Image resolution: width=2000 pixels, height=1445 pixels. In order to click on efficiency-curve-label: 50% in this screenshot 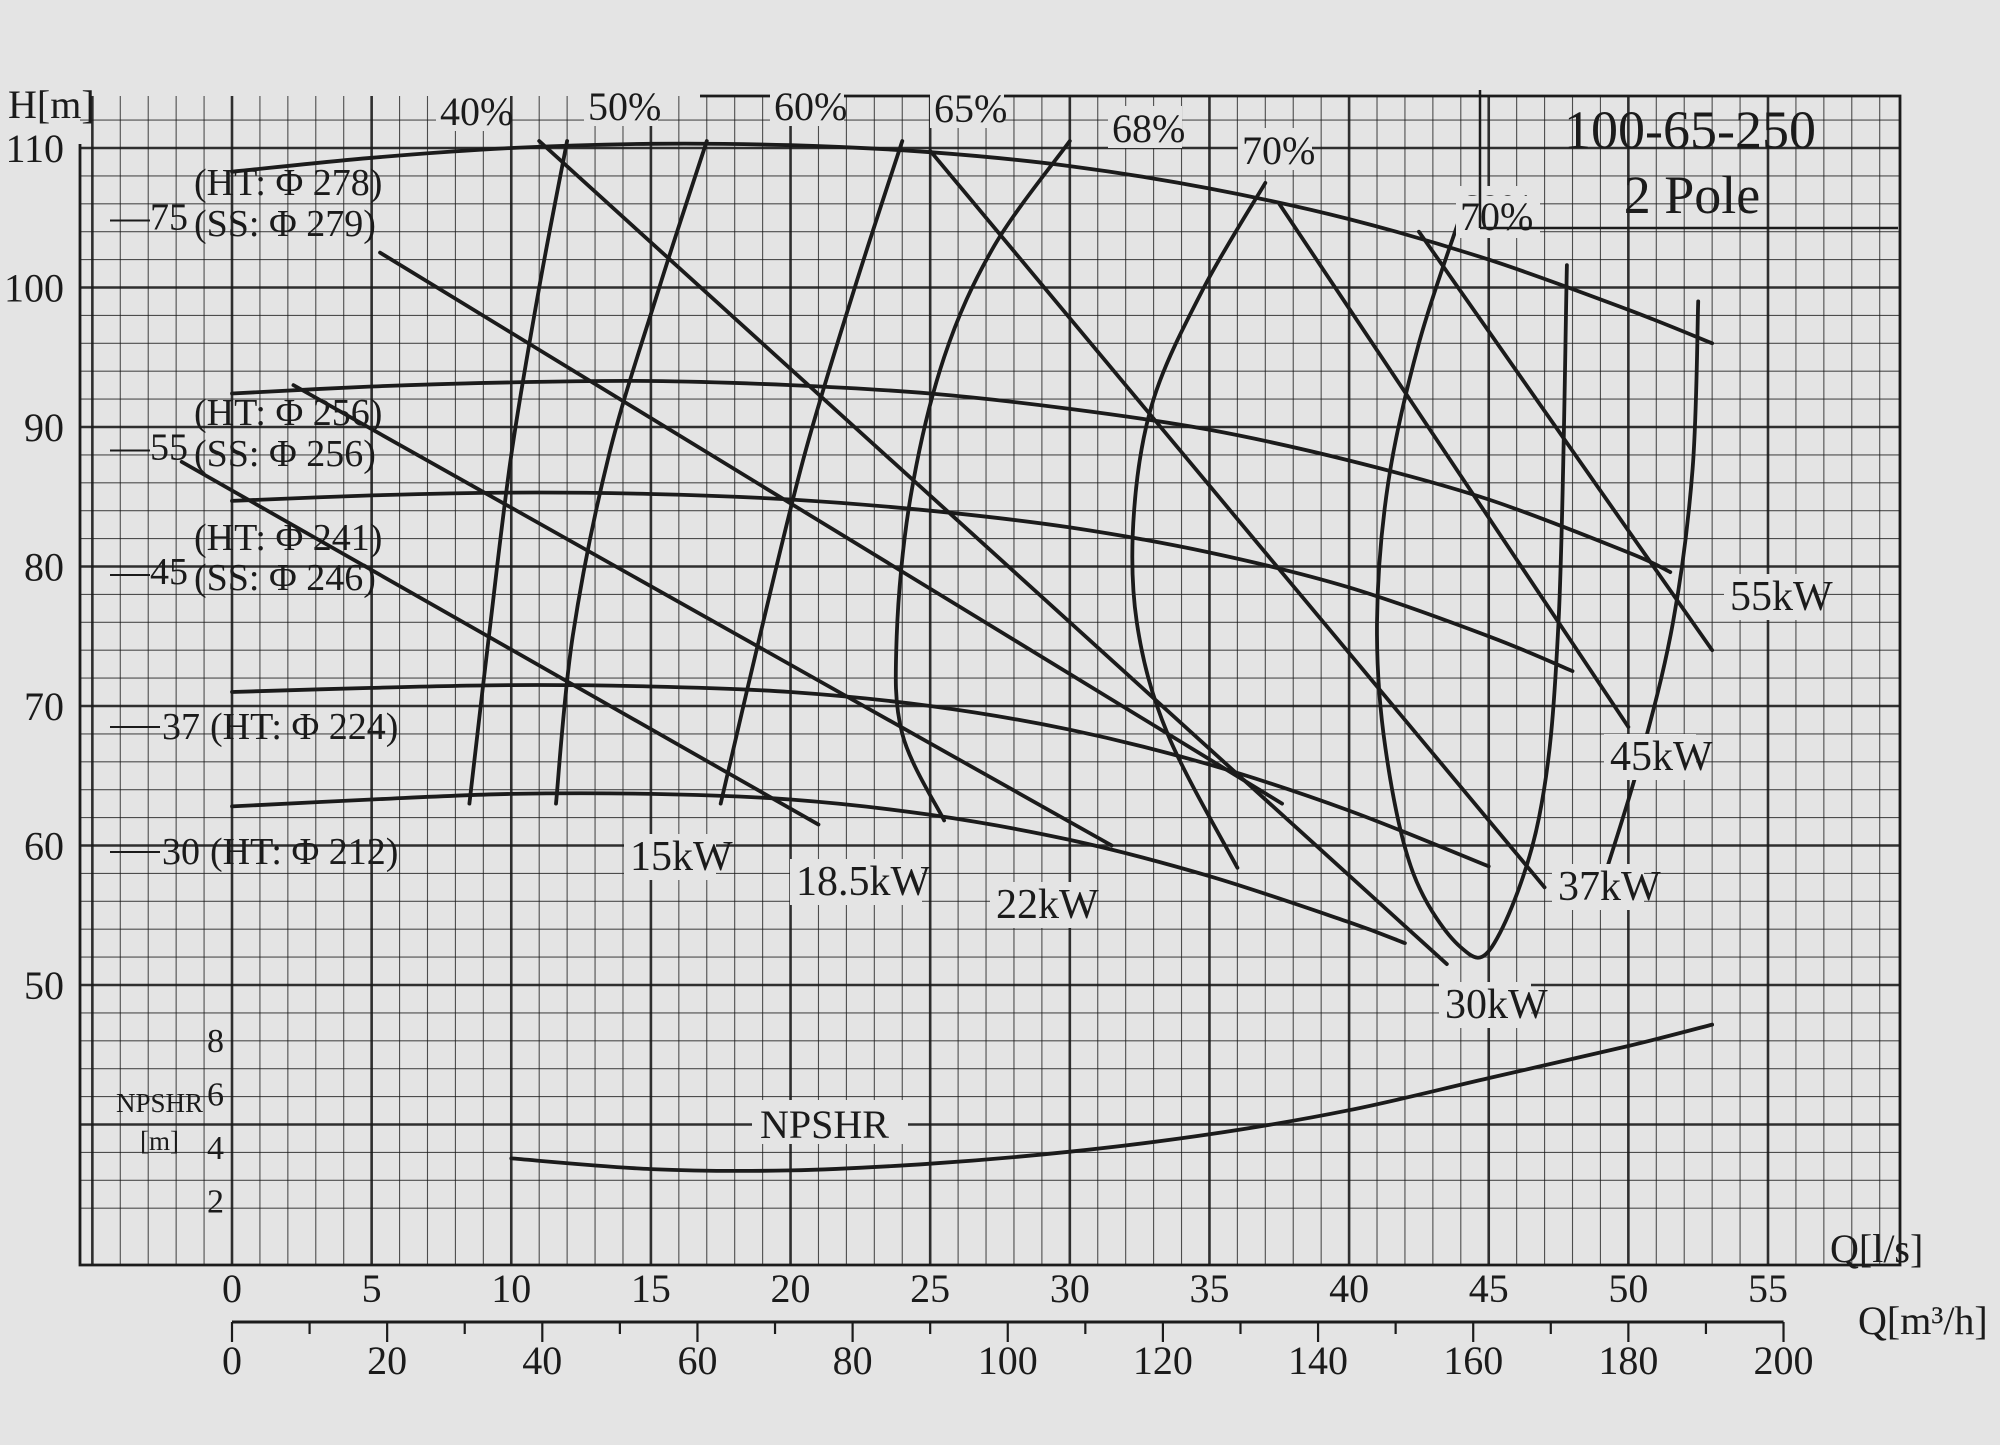, I will do `click(624, 106)`.